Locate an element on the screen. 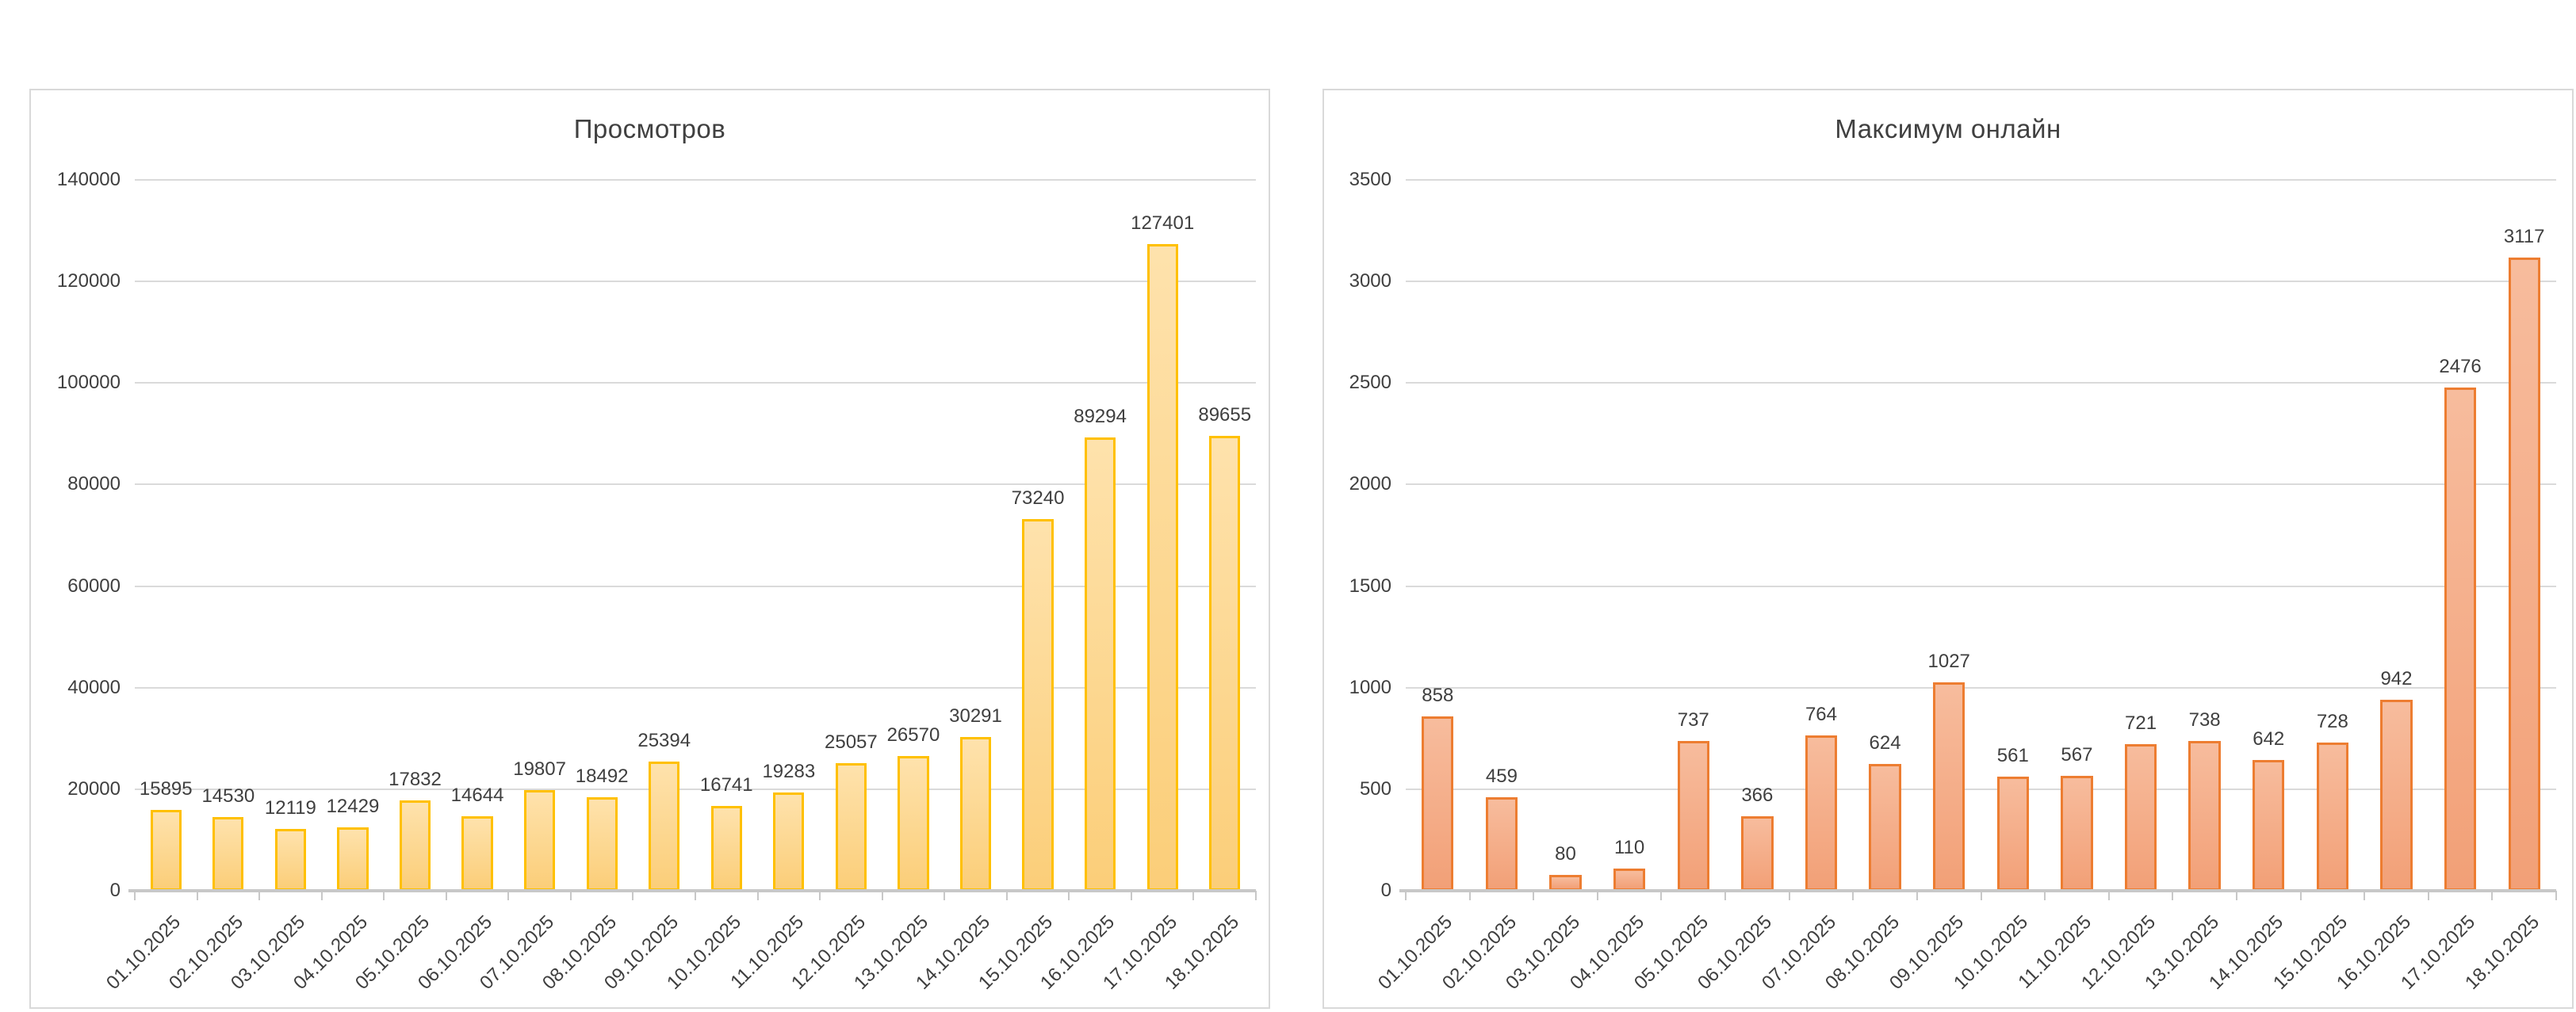  y-axis-tick-label: 500 is located at coordinates (1375, 788).